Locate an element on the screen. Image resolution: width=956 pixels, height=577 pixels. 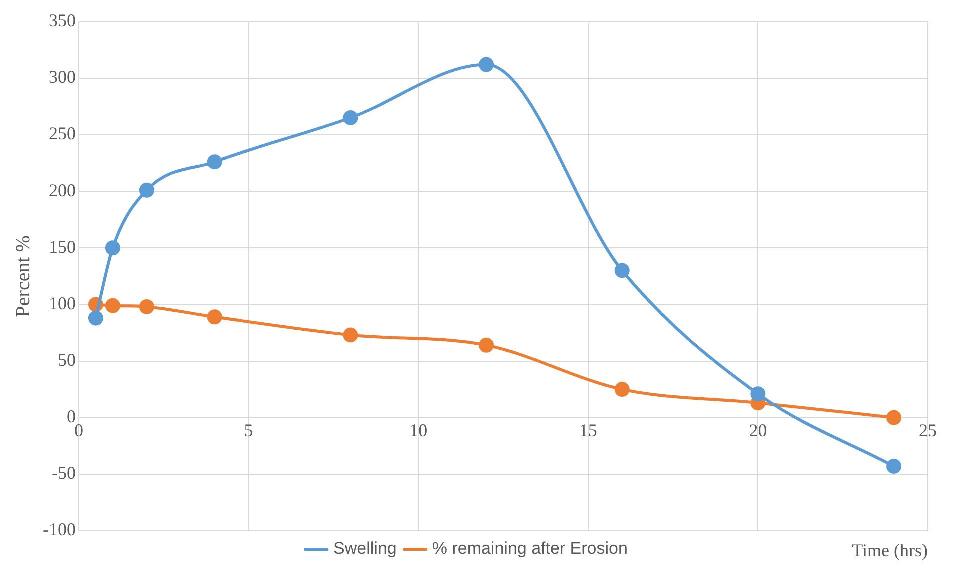
y-axis-title: Percent % is located at coordinates (23, 277).